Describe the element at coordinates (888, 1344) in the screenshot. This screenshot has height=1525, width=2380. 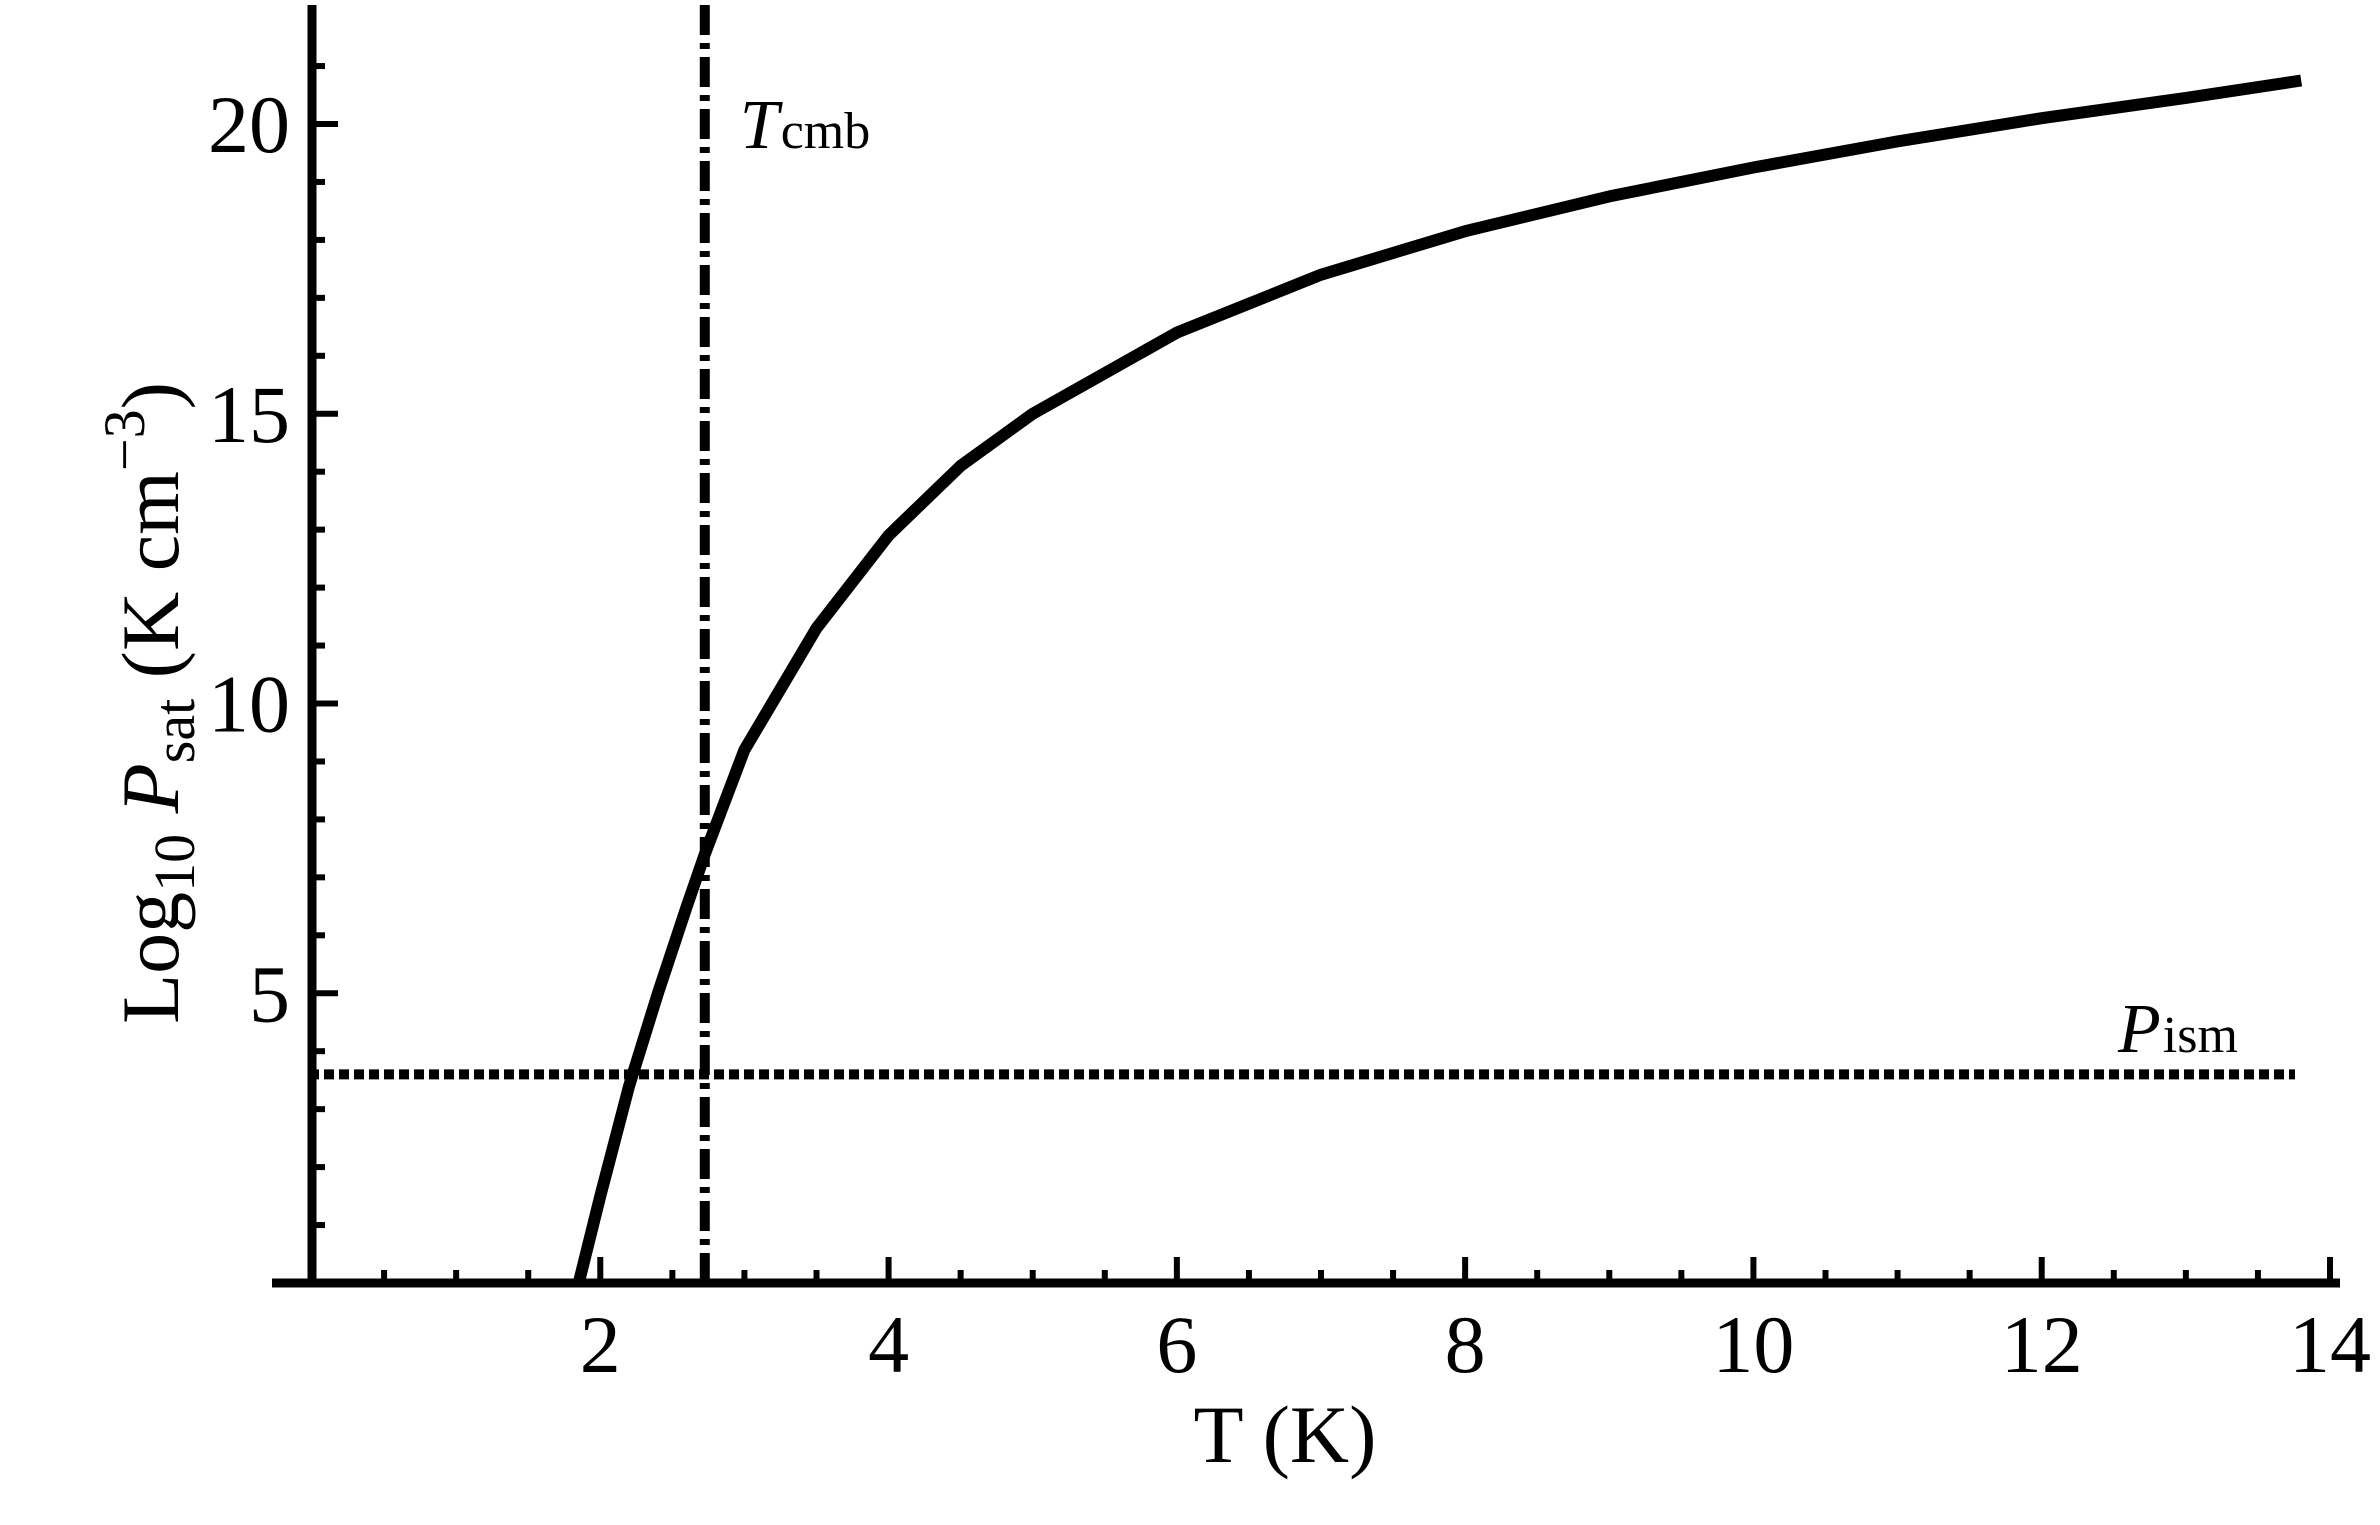
I see `x-tick-label: 4` at that location.